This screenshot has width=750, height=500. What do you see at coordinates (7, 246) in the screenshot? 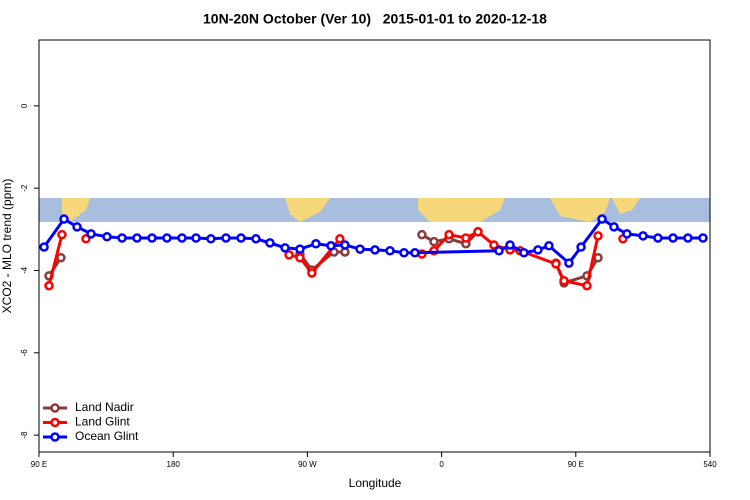
I see `y-axis-label: XCO2 - MLO trend (ppm)` at bounding box center [7, 246].